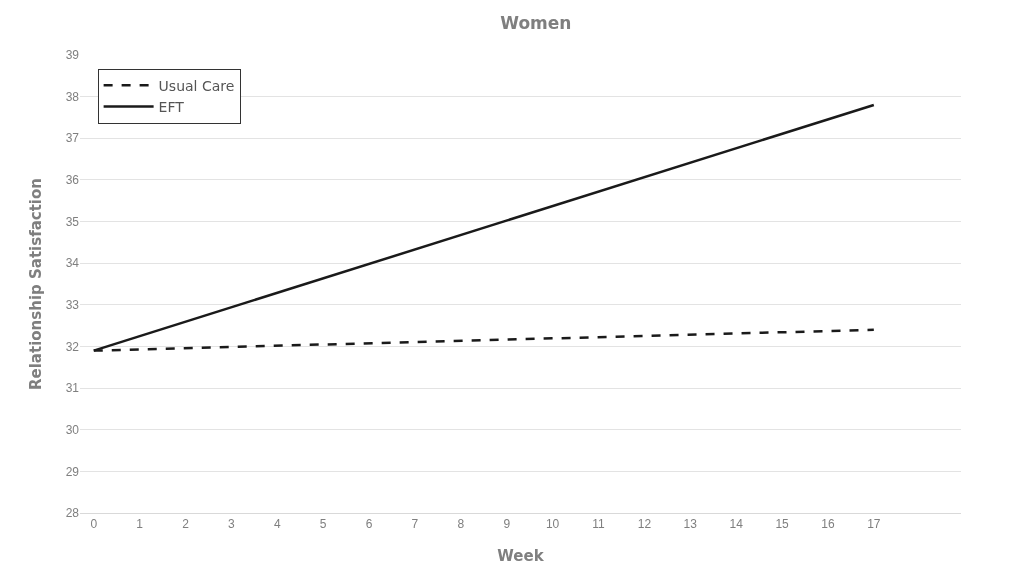  I want to click on y-tick-label: 33, so click(72, 305).